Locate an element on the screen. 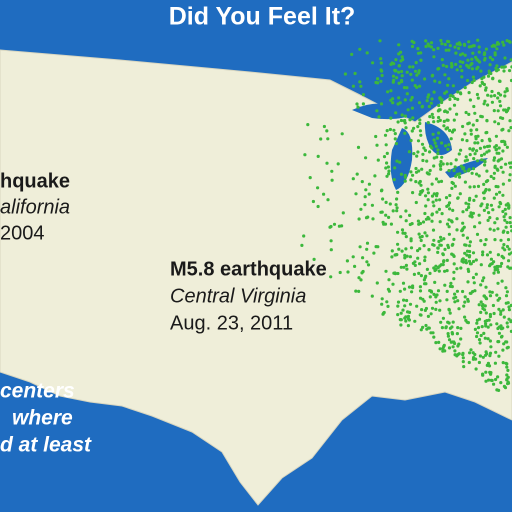 The width and height of the screenshot is (512, 512). annotation-line: d at least is located at coordinates (46, 445).